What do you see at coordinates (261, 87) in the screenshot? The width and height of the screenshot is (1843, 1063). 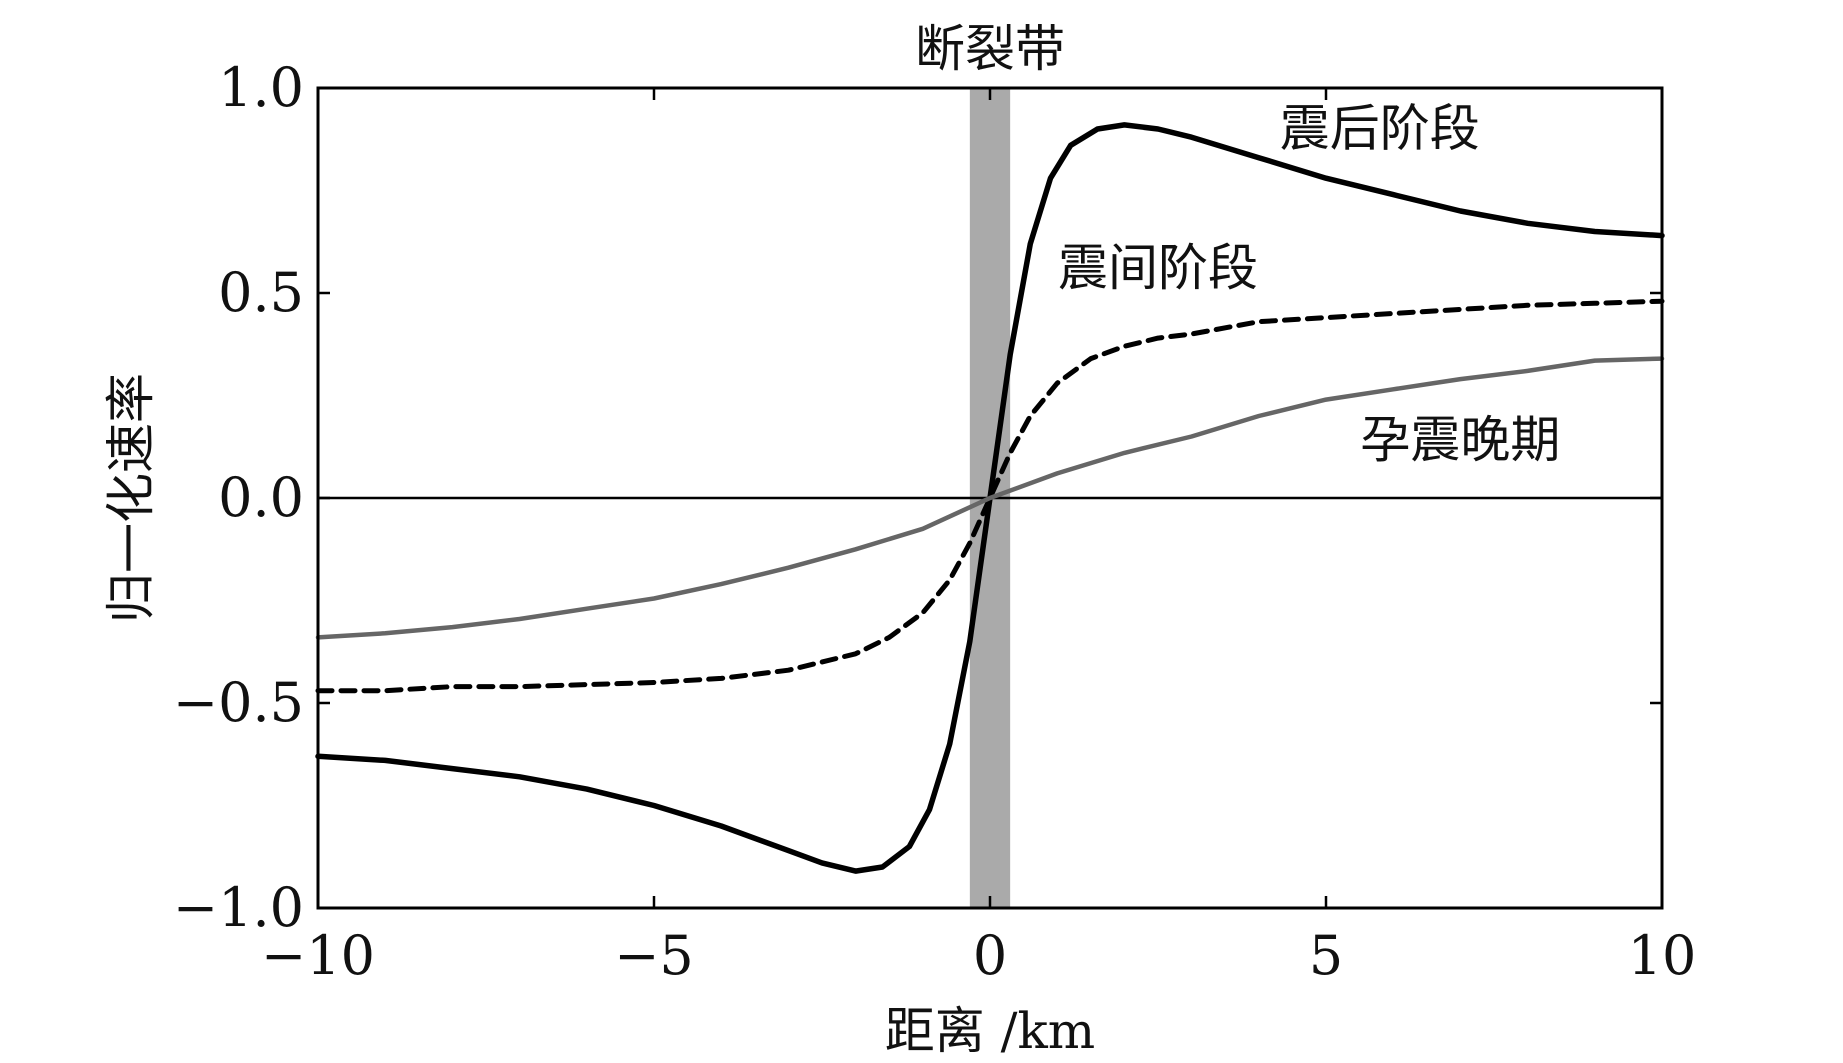 I see `y-tick-label: 1.0` at bounding box center [261, 87].